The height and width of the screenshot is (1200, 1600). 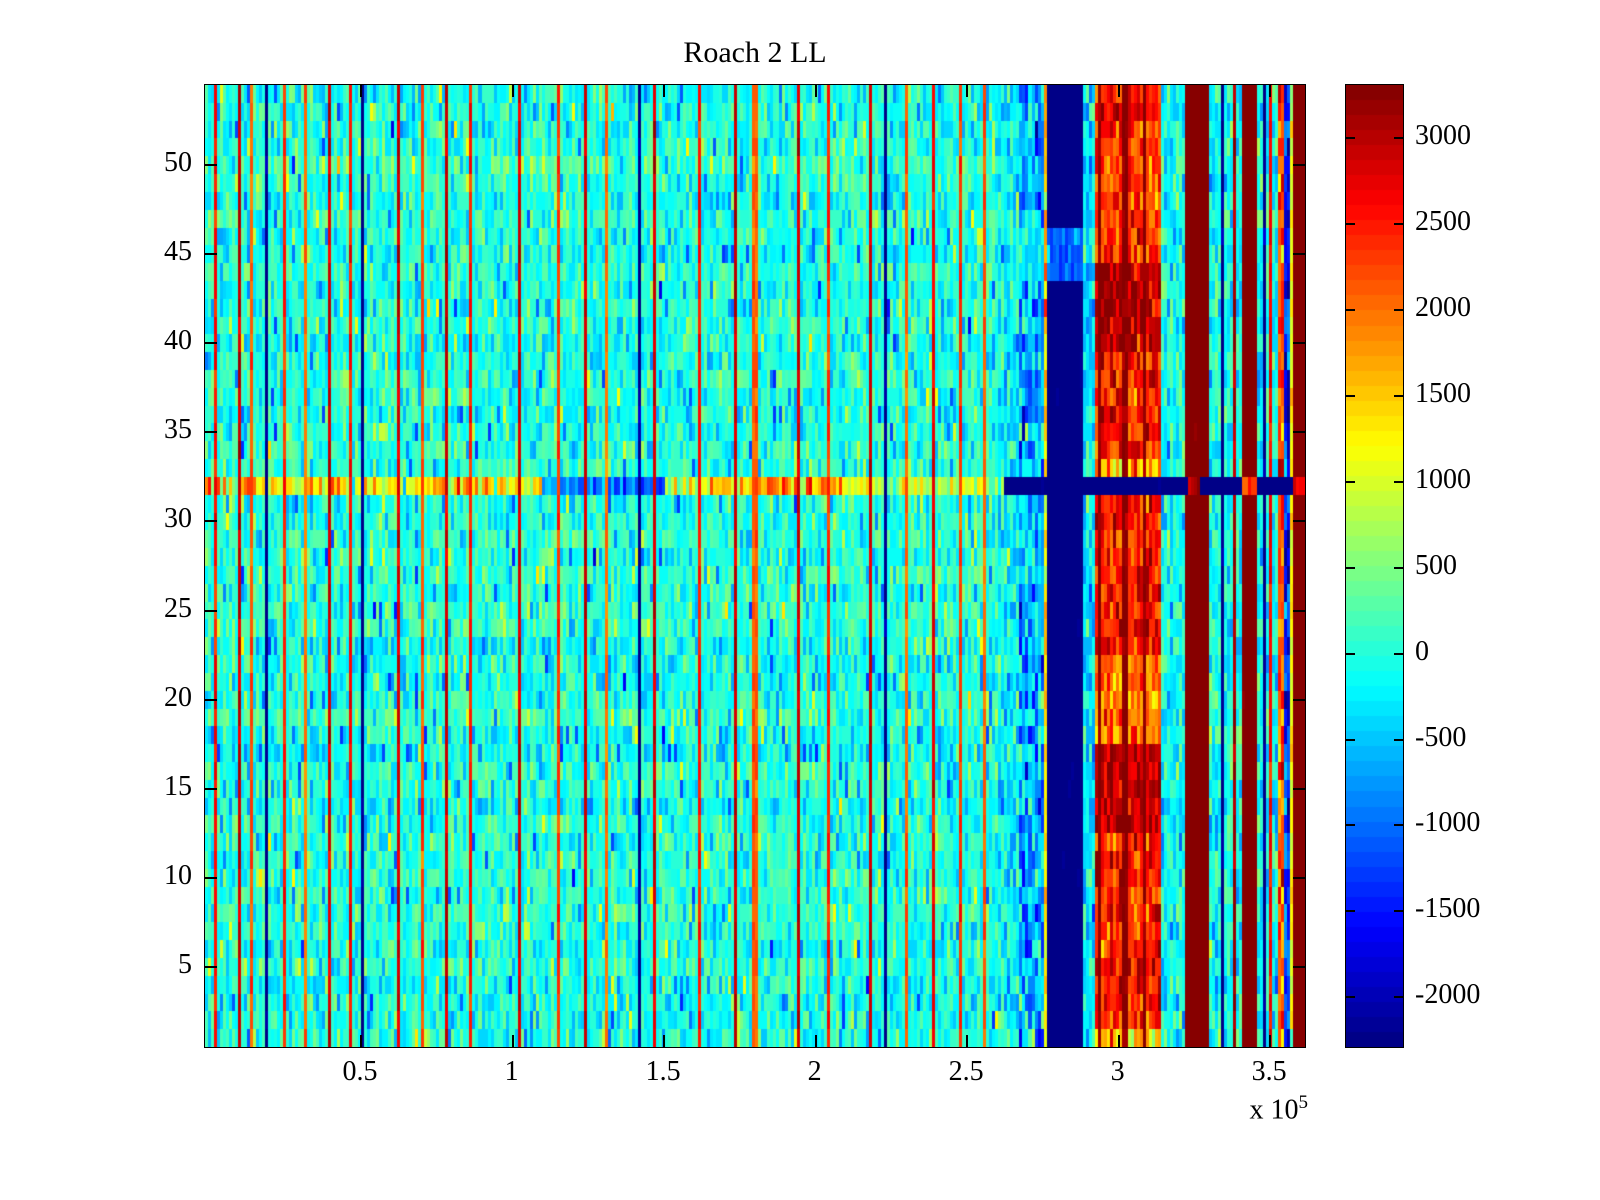 What do you see at coordinates (178, 430) in the screenshot?
I see `y-tick-label: 35` at bounding box center [178, 430].